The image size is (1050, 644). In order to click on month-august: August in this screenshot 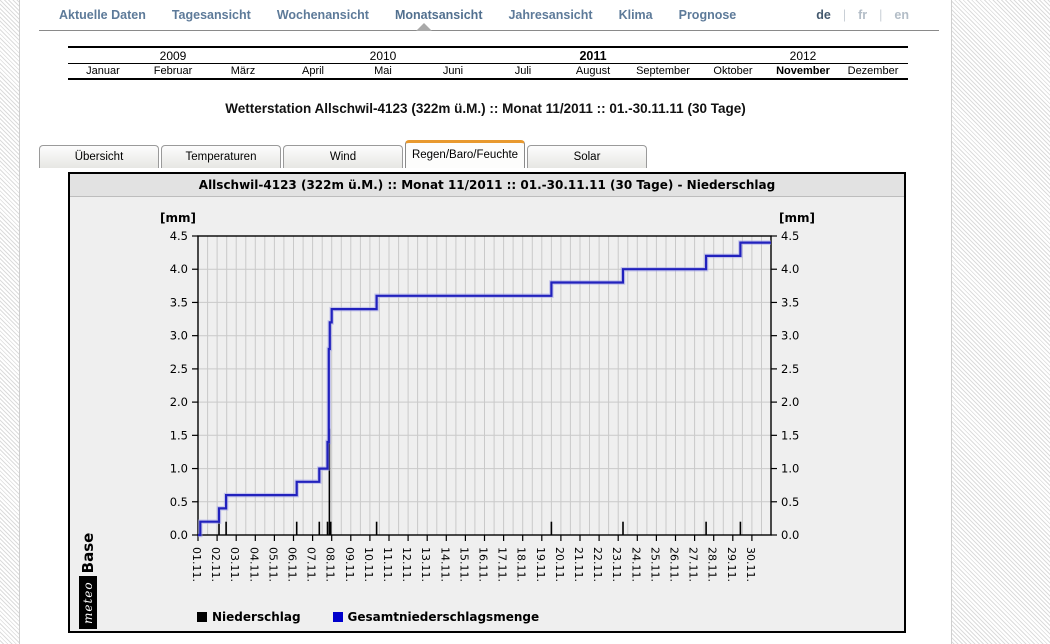, I will do `click(593, 71)`.